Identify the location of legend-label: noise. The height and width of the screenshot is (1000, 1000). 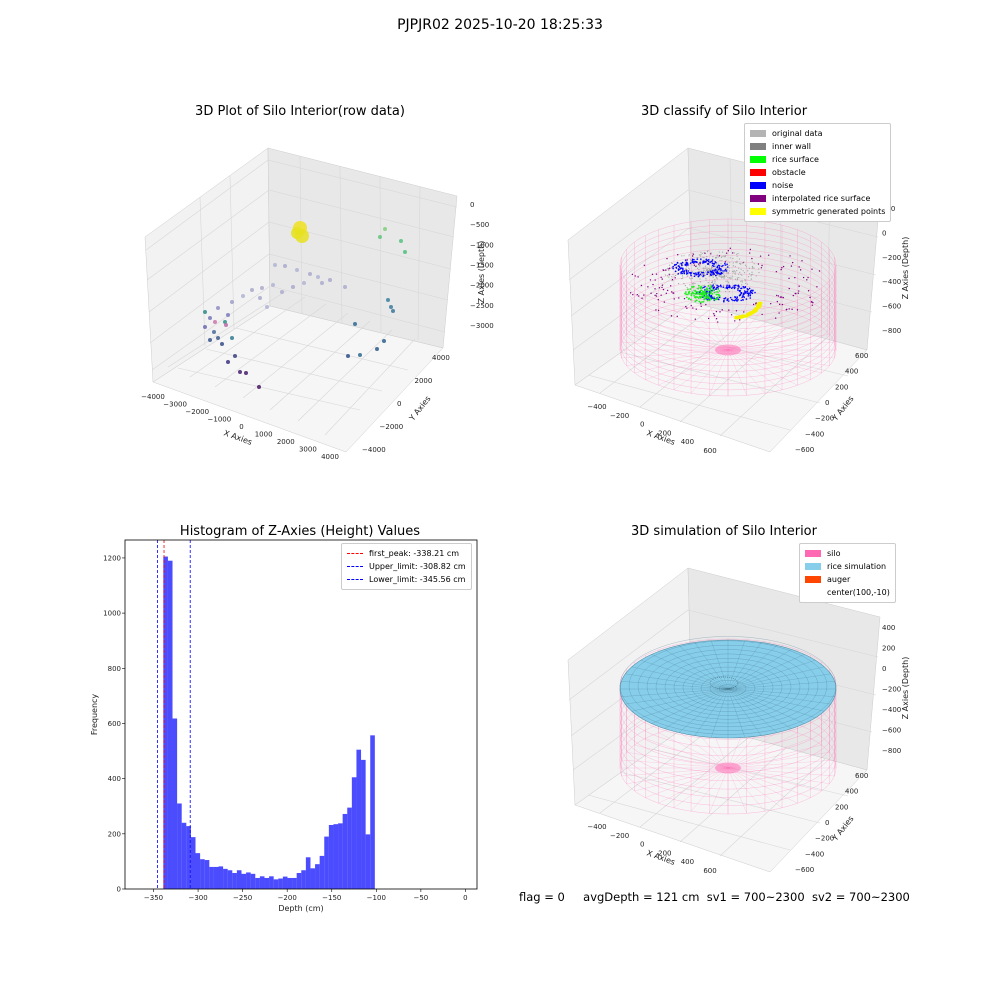
(783, 185).